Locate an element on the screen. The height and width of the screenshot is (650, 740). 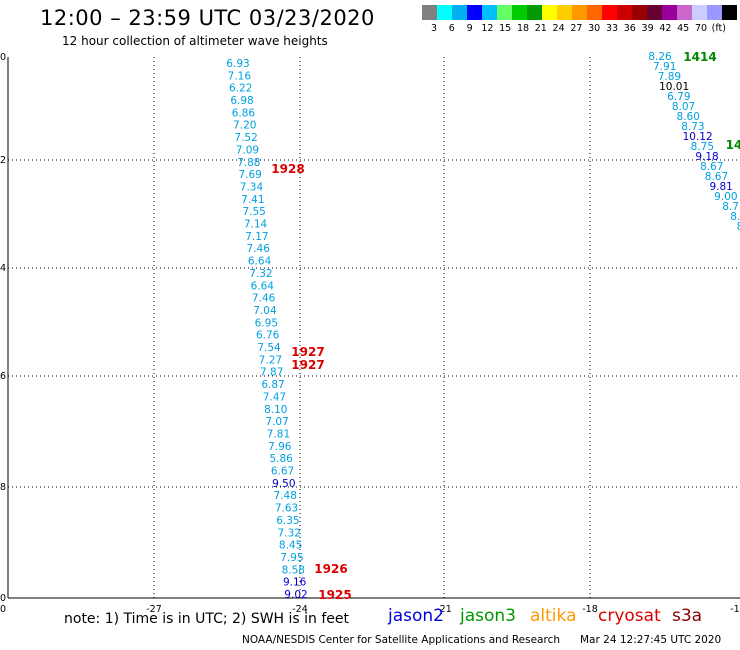
wave-height-value: 7.41 is located at coordinates (252, 200).